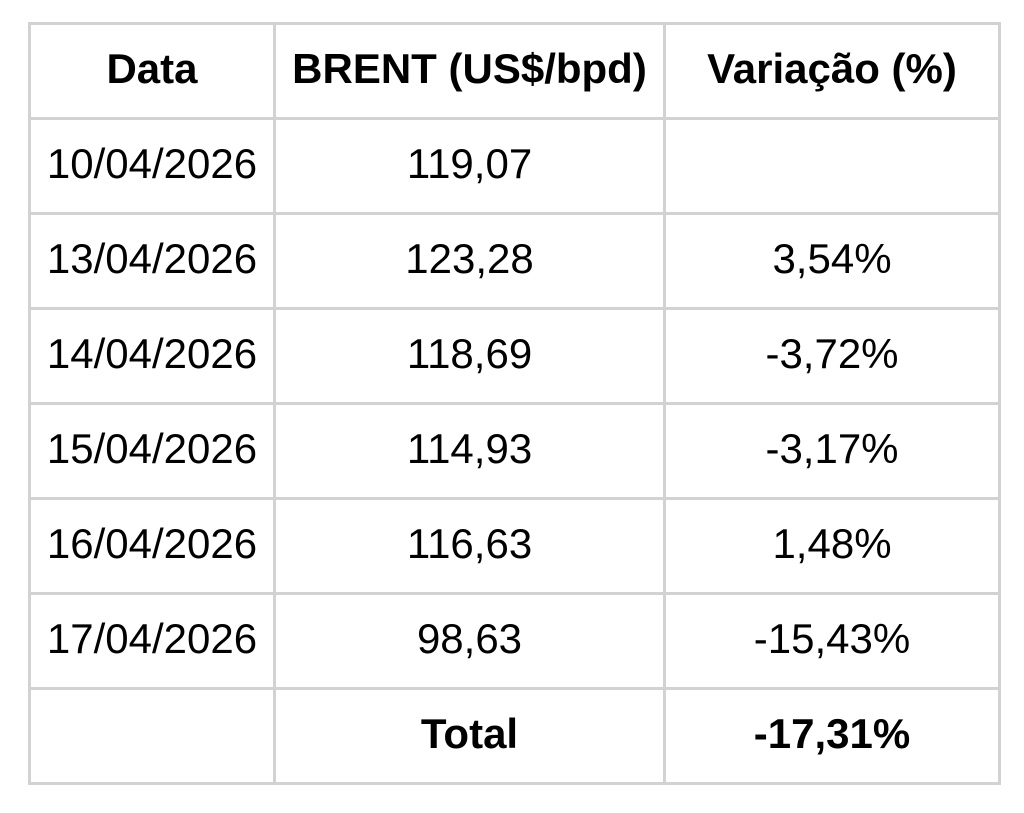  I want to click on table-row: 14/04/2026 118,69 -3,72%, so click(514, 356).